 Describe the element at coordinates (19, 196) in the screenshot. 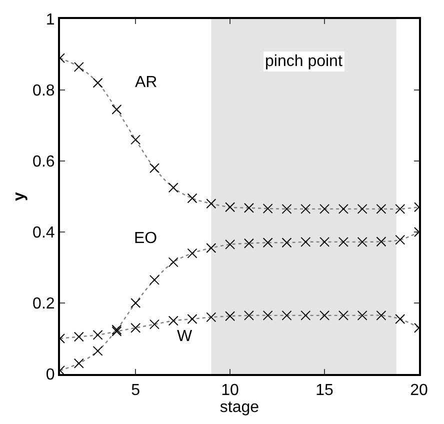

I see `y-axis-title: y` at that location.